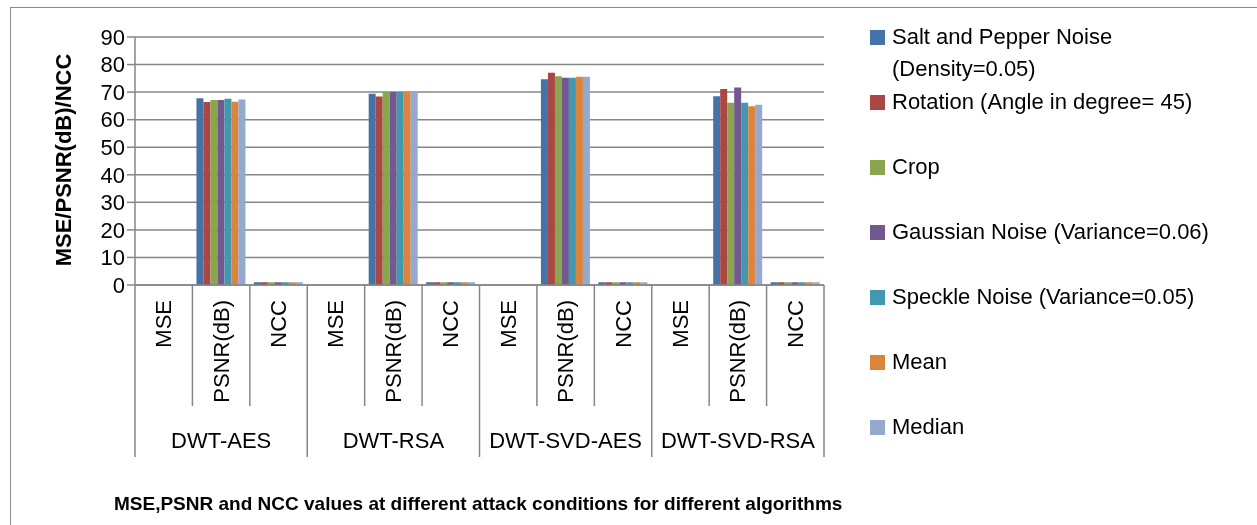 The width and height of the screenshot is (1257, 525). What do you see at coordinates (1051, 232) in the screenshot?
I see `legend-label: Gaussian Noise (Variance=0.06)` at bounding box center [1051, 232].